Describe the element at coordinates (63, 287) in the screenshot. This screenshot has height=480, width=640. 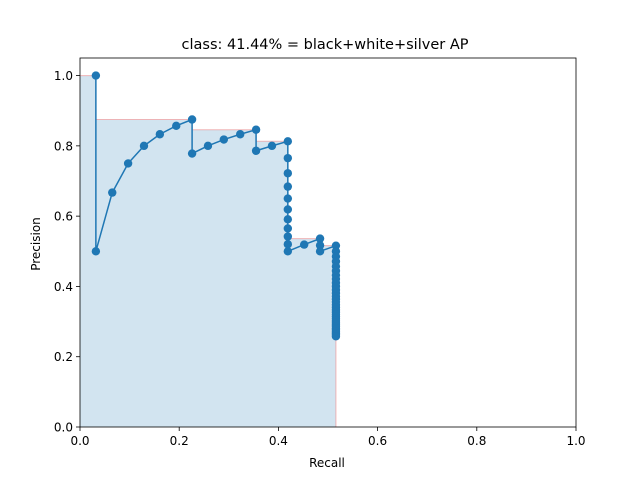
I see `y-tick-label: 0.4` at that location.